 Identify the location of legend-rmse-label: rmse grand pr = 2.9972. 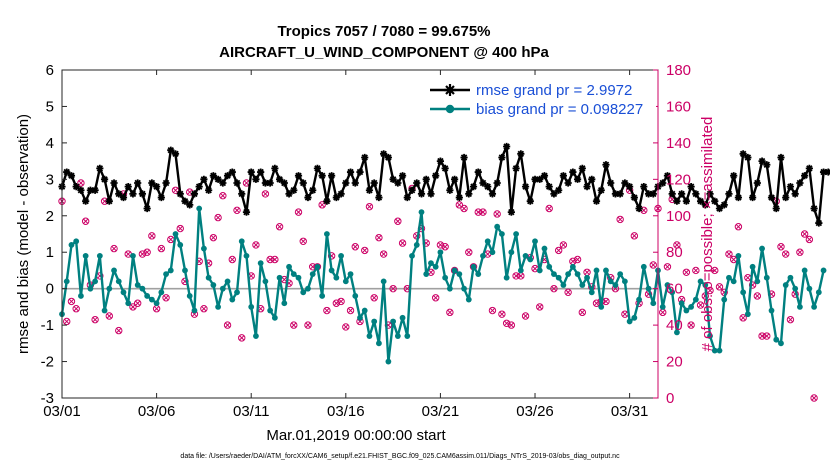
(554, 90).